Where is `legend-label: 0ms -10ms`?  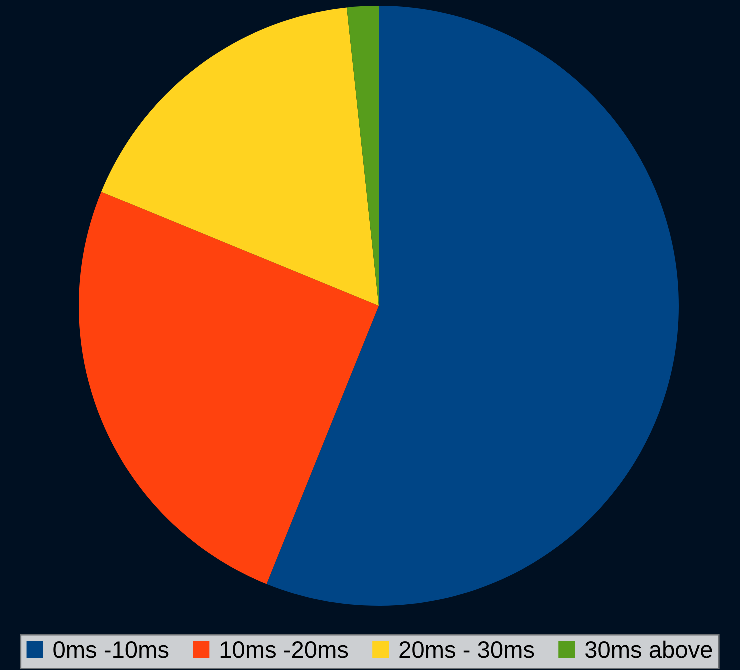
legend-label: 0ms -10ms is located at coordinates (111, 650).